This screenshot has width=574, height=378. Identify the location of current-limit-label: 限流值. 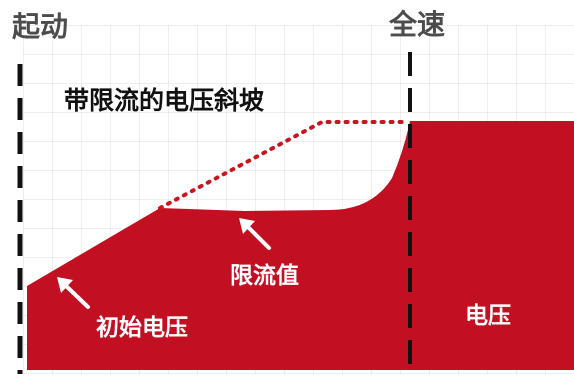
(264, 276).